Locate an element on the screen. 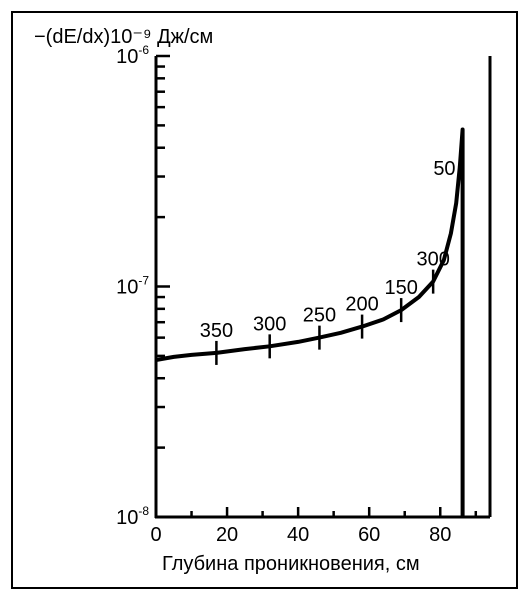 The height and width of the screenshot is (601, 531). y-tick-label: 10⁻⁷ is located at coordinates (132, 286).